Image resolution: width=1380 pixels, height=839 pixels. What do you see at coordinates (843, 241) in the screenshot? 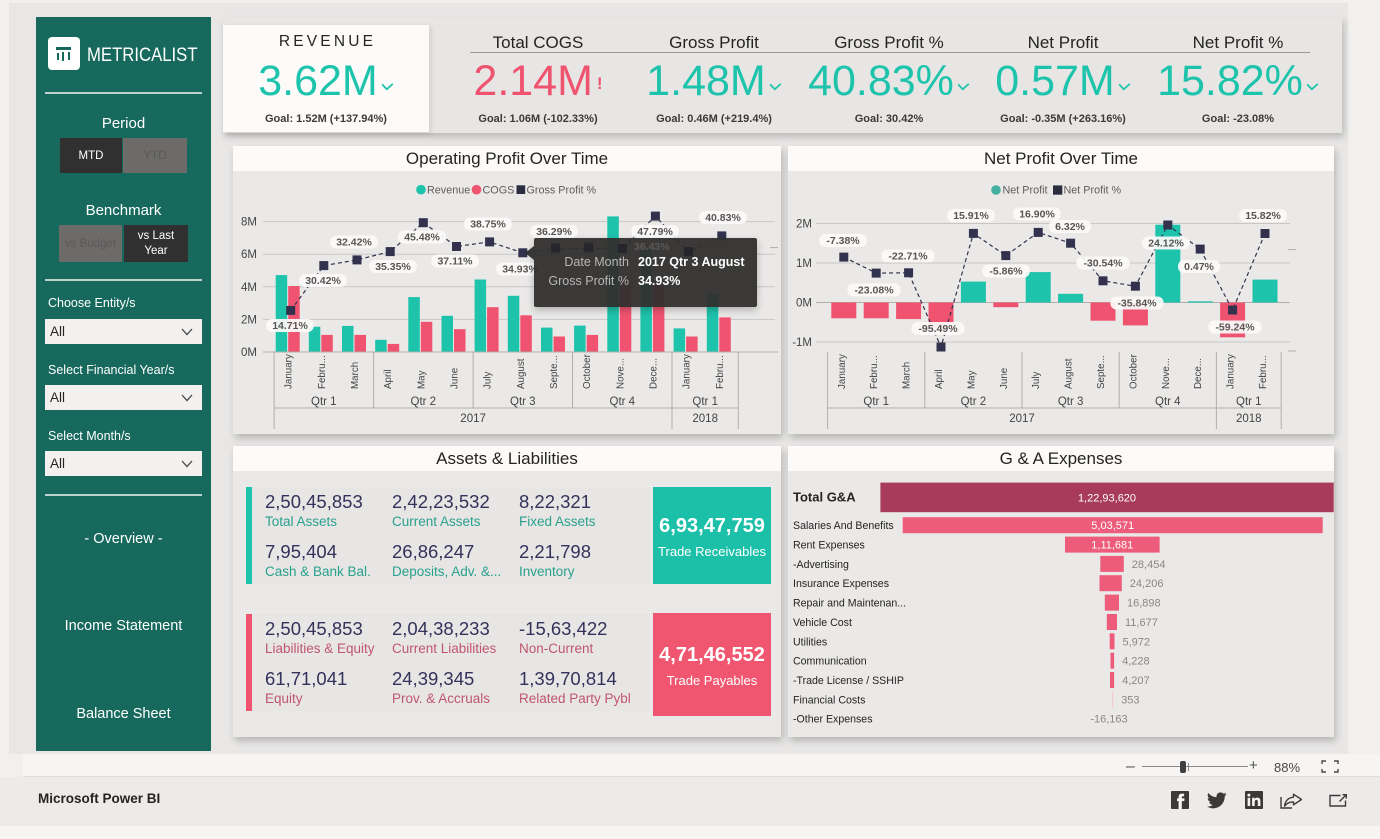
I see `svg-text: -7.38%` at bounding box center [843, 241].